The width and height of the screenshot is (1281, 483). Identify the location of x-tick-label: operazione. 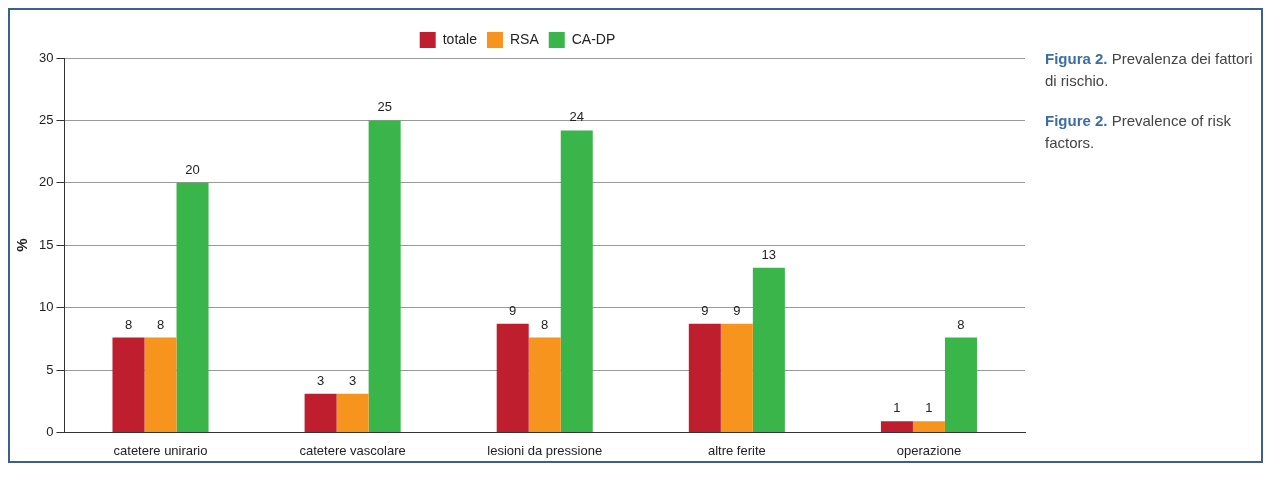
(929, 450).